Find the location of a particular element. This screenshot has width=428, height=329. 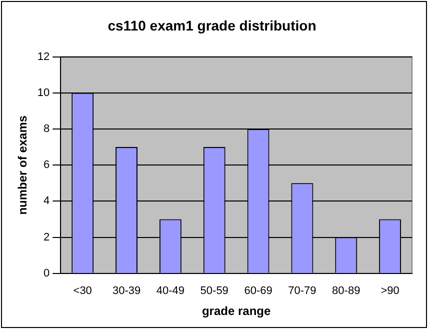

y-tick-label: 8 is located at coordinates (47, 129).